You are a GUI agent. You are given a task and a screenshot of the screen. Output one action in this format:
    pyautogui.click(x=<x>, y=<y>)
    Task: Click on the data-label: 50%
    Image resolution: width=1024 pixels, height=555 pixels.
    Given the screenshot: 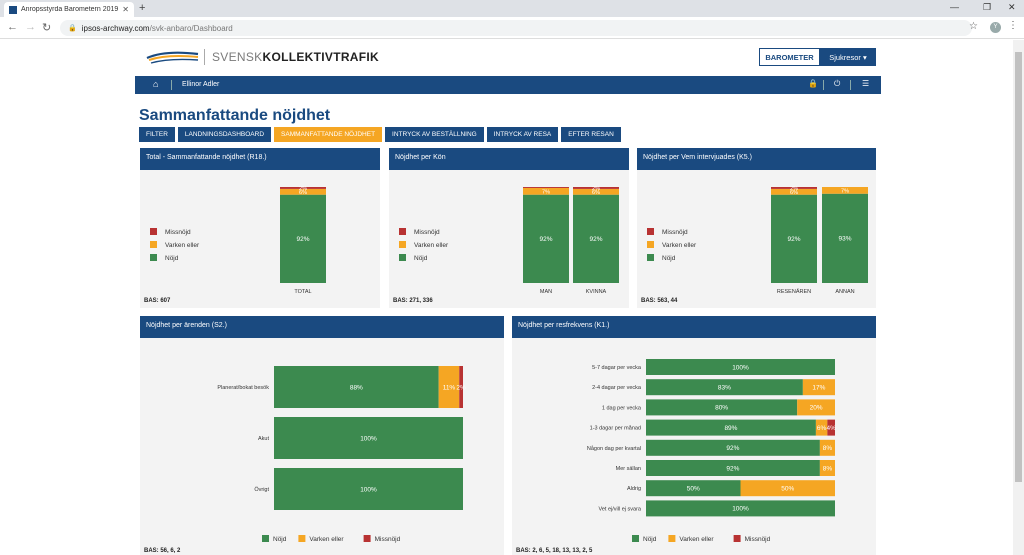 What is the action you would take?
    pyautogui.click(x=787, y=489)
    